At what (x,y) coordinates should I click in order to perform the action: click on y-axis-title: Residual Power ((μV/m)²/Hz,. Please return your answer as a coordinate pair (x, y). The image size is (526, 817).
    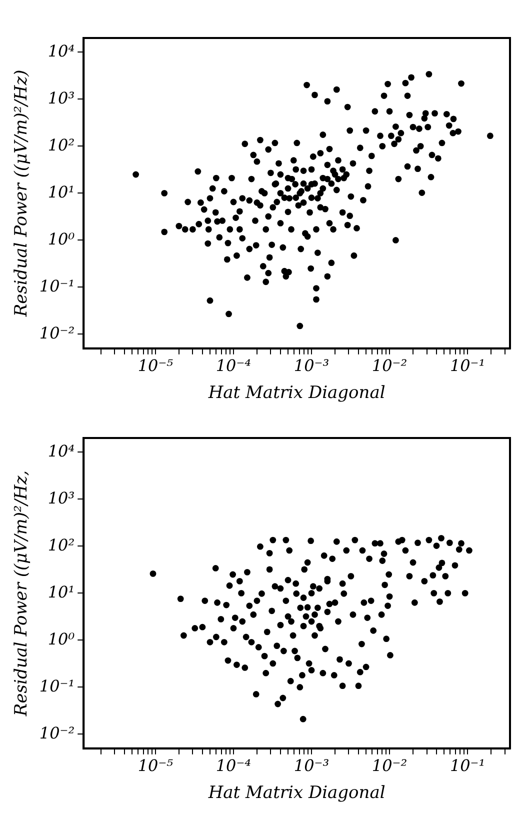
    Looking at the image, I should click on (22, 594).